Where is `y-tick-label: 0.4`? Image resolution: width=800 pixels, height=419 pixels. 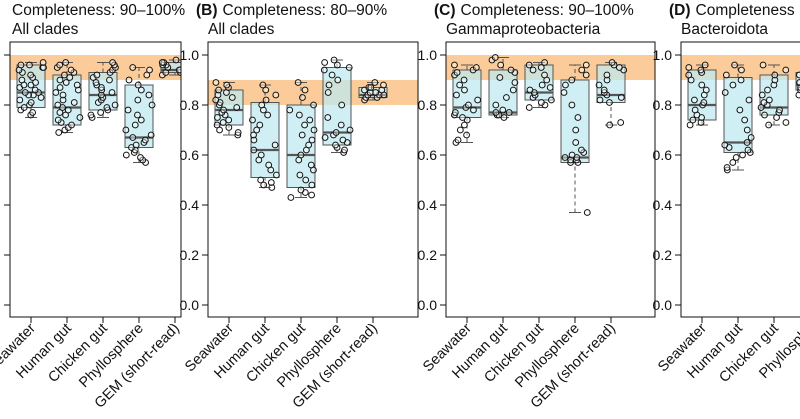
y-tick-label: 0.4 is located at coordinates (190, 205).